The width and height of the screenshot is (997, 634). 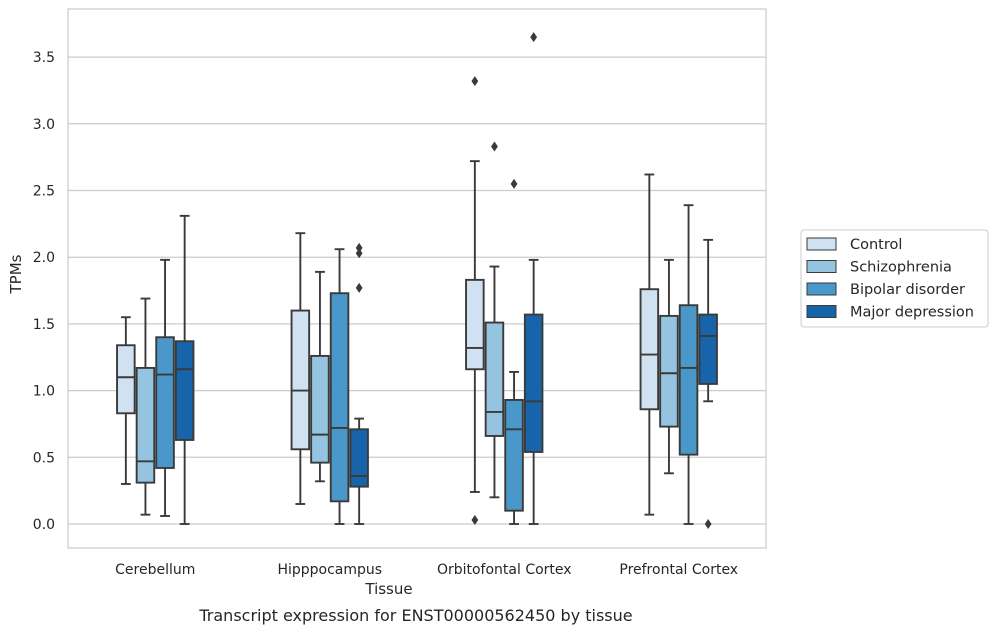 What do you see at coordinates (329, 570) in the screenshot?
I see `x-tick-label: Hipppocampus` at bounding box center [329, 570].